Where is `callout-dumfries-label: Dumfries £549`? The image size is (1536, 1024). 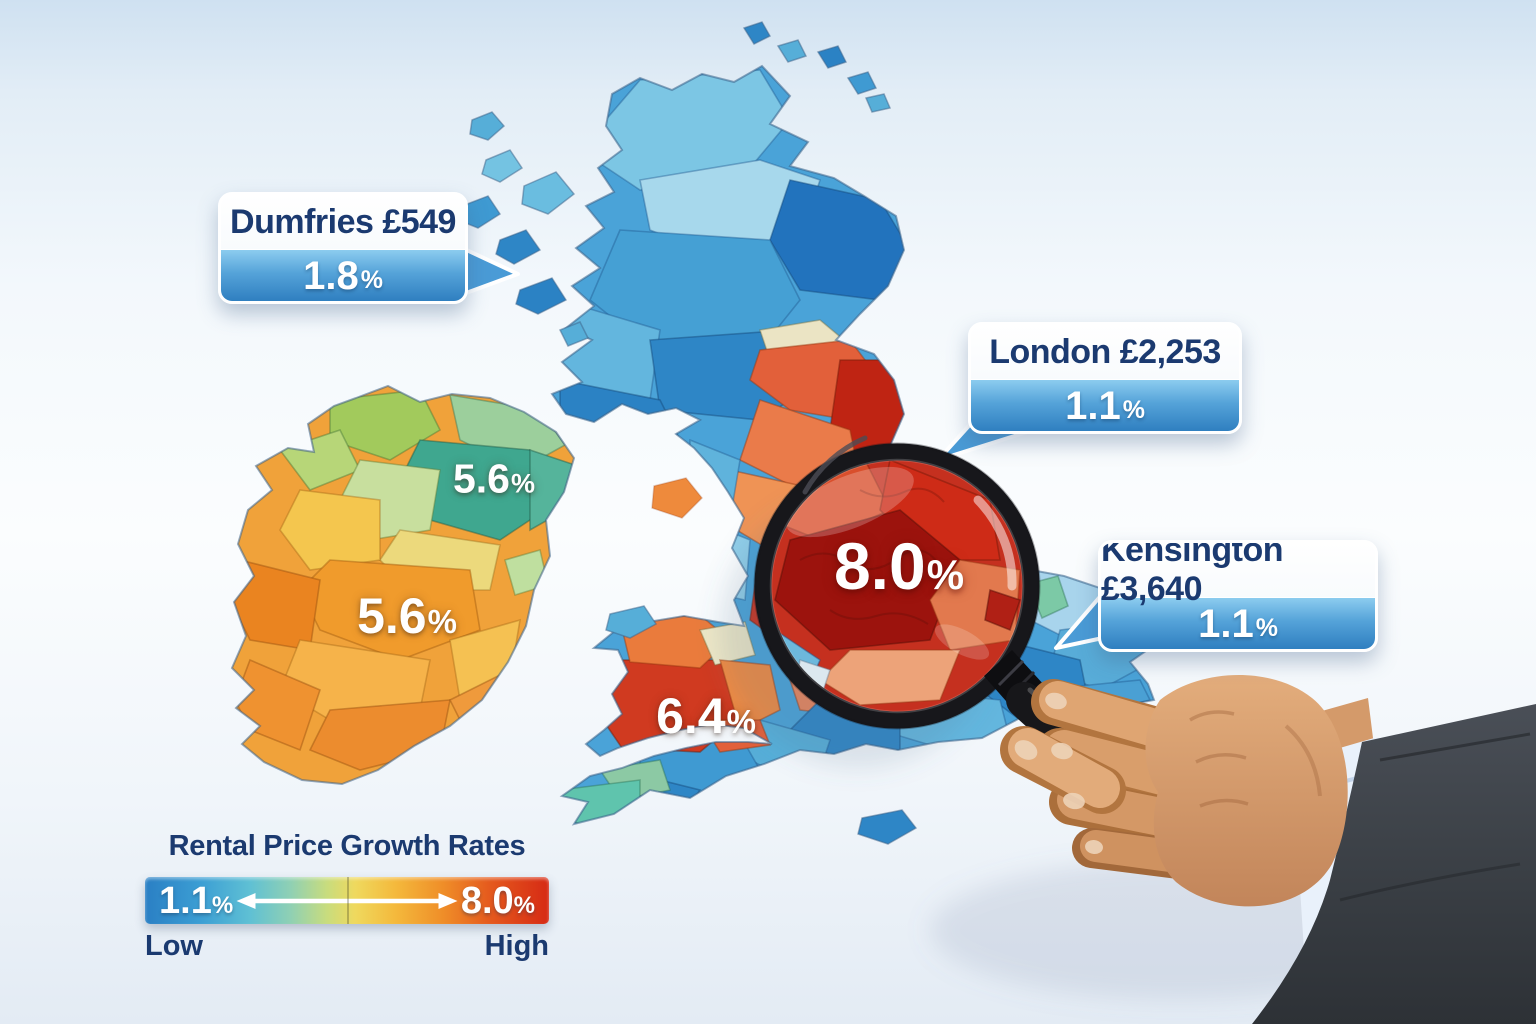 callout-dumfries-label: Dumfries £549 is located at coordinates (343, 221).